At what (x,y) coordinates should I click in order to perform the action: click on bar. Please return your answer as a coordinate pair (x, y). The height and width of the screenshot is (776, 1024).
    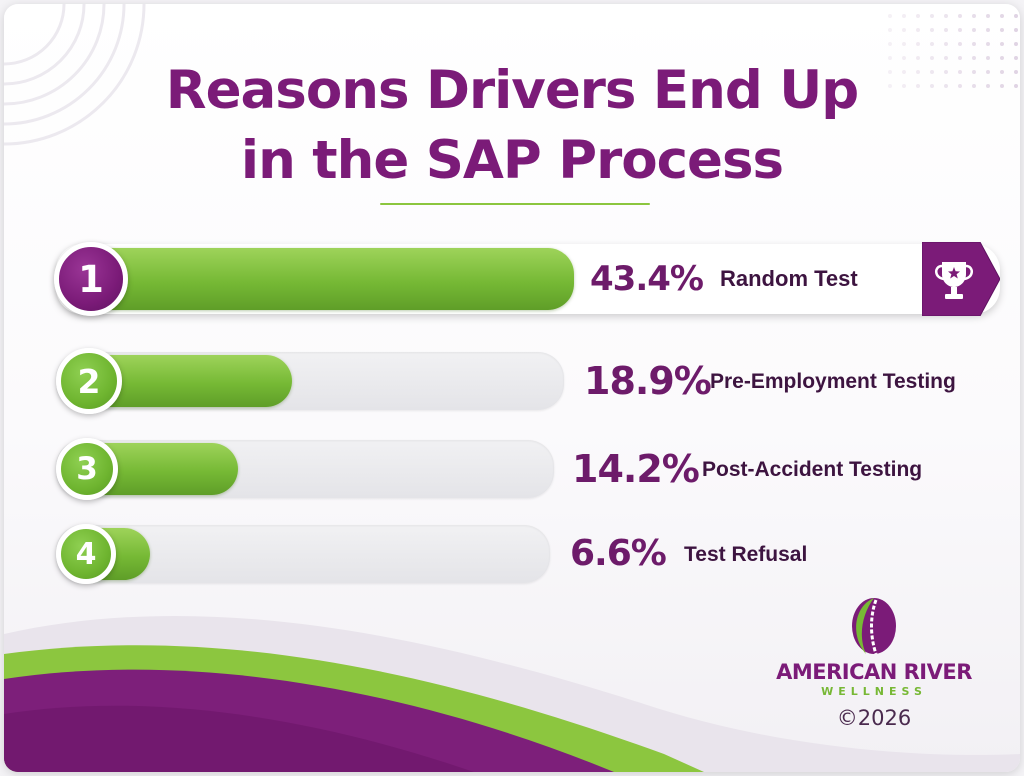
    Looking at the image, I should click on (319, 279).